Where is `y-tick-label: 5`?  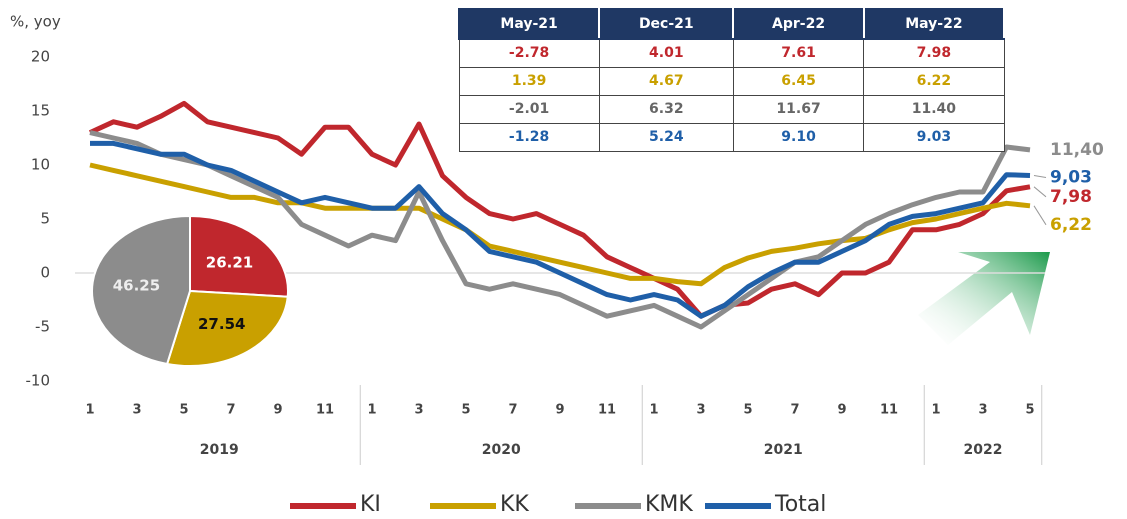
y-tick-label: 5 is located at coordinates (45, 219).